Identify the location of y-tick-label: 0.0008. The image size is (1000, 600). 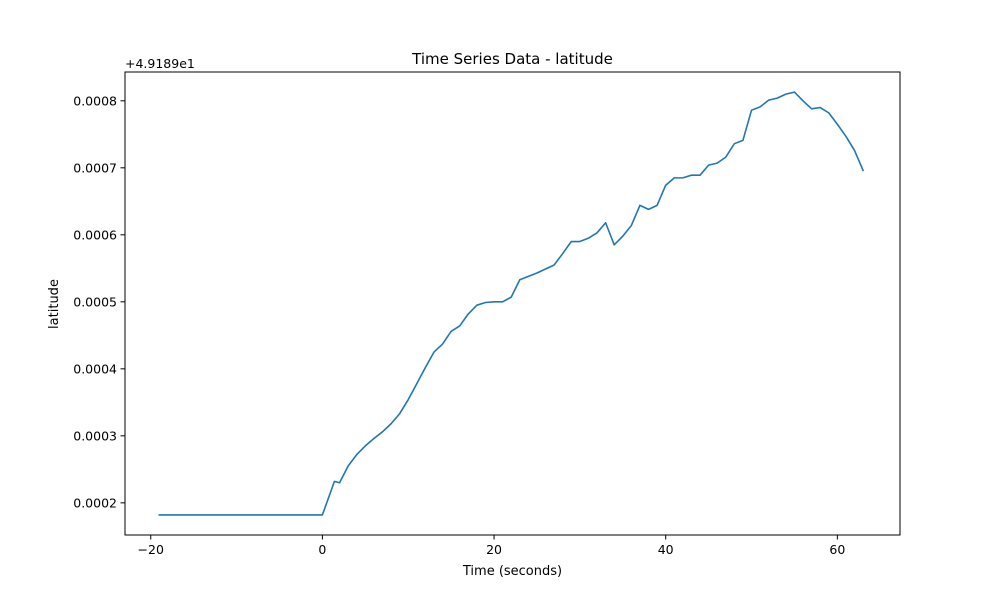
(95, 100).